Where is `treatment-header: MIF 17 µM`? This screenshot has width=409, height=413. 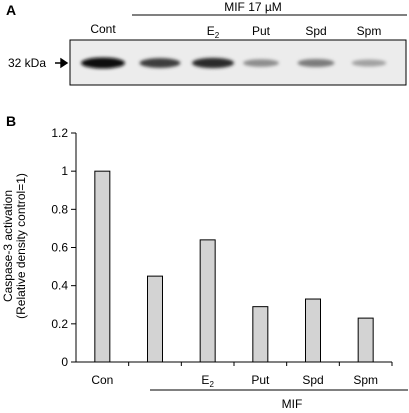 treatment-header: MIF 17 µM is located at coordinates (253, 7).